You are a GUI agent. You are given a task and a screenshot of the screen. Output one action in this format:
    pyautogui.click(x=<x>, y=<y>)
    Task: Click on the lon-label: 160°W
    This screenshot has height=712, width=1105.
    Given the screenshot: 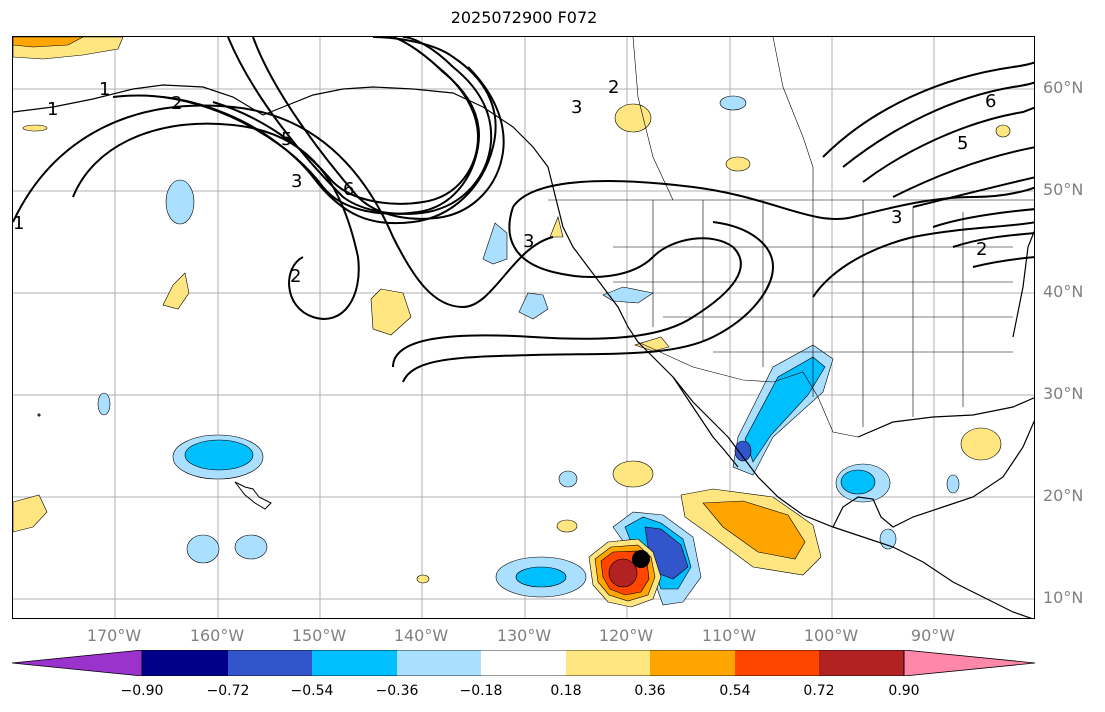 What is the action you would take?
    pyautogui.click(x=217, y=635)
    